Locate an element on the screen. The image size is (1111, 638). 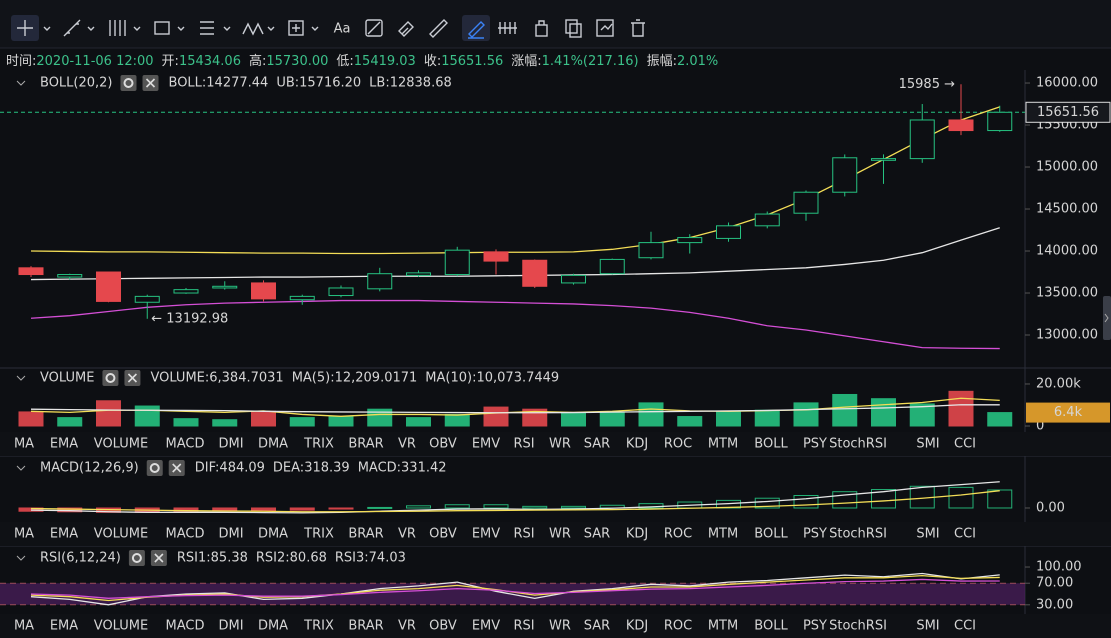
candle-style is located at coordinates (507, 28).